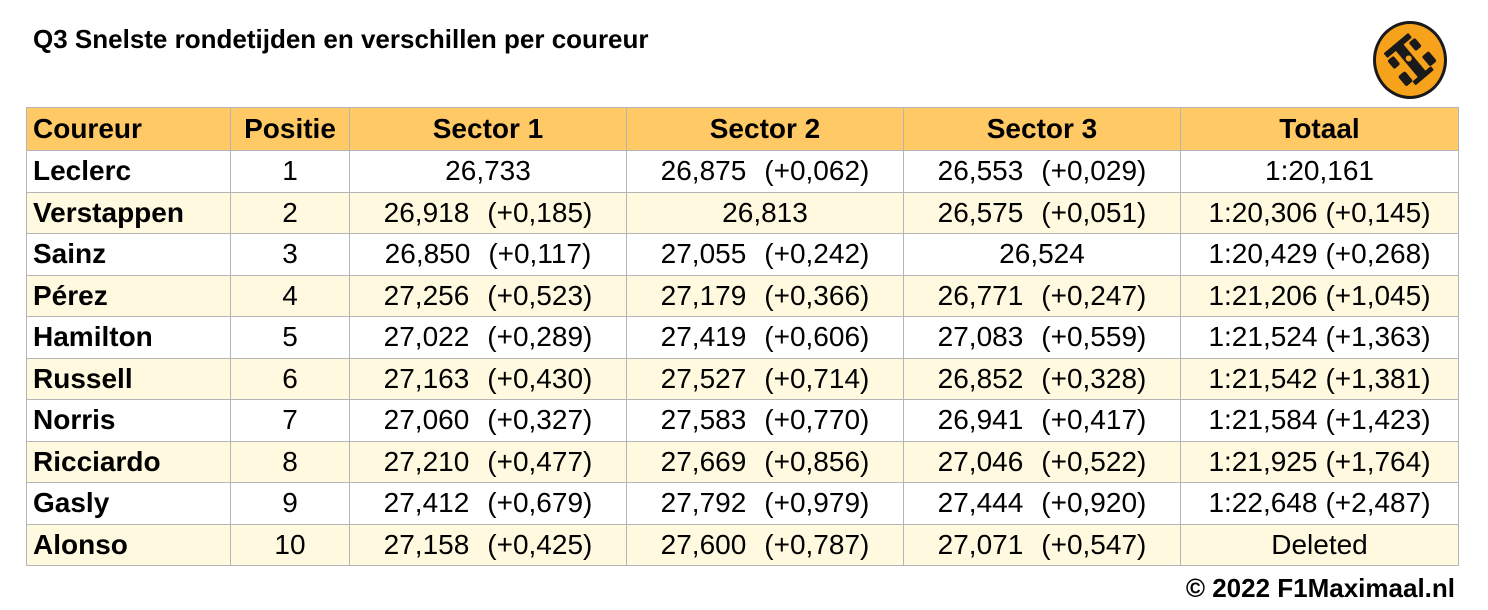 The width and height of the screenshot is (1488, 610). What do you see at coordinates (1378, 295) in the screenshot?
I see `total-gap: (+1,045)` at bounding box center [1378, 295].